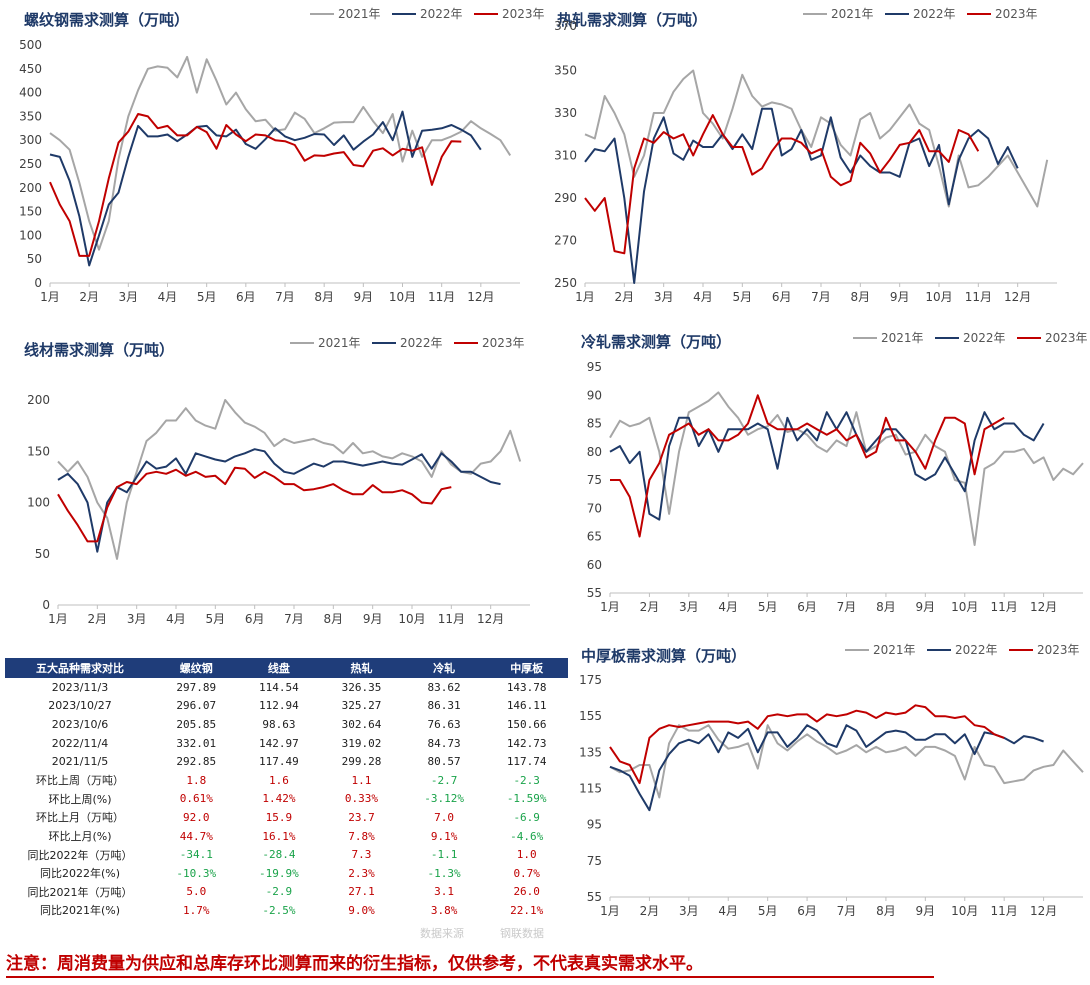 This screenshot has height=985, width=1090. Describe the element at coordinates (196, 706) in the screenshot. I see `table-cell: 296.07` at that location.